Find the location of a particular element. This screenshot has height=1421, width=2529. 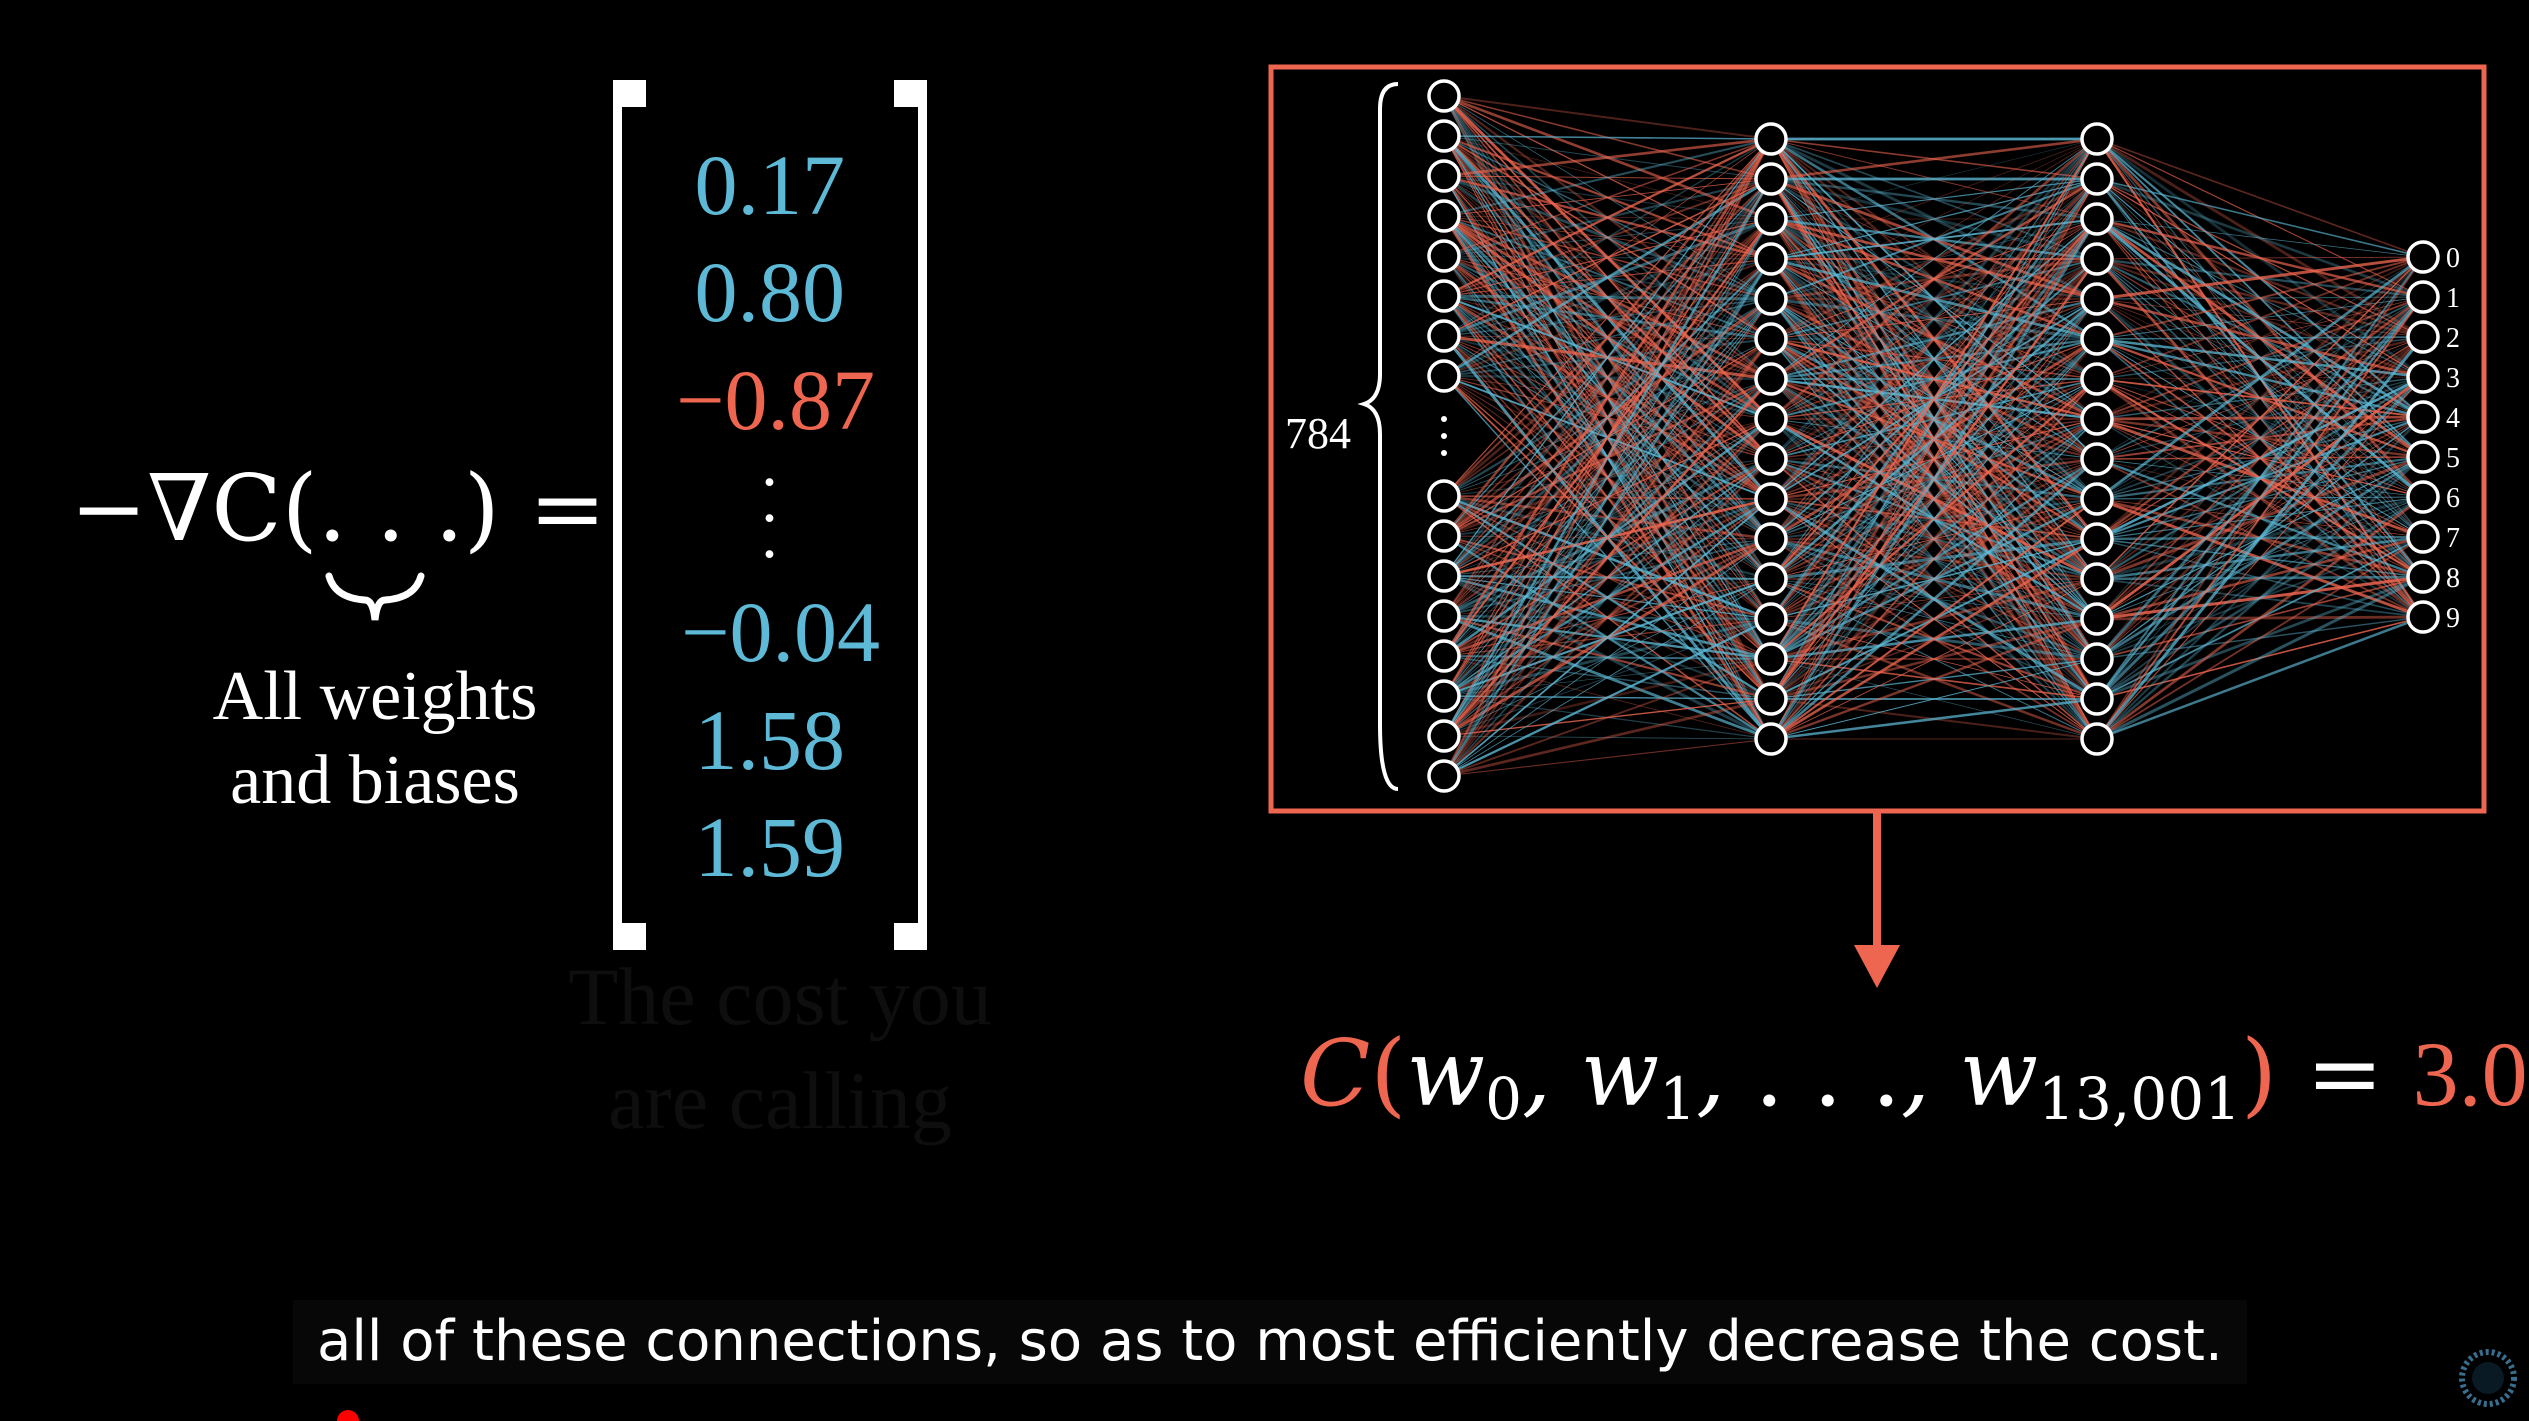

cost-func-name: C is located at coordinates (1335, 1073).